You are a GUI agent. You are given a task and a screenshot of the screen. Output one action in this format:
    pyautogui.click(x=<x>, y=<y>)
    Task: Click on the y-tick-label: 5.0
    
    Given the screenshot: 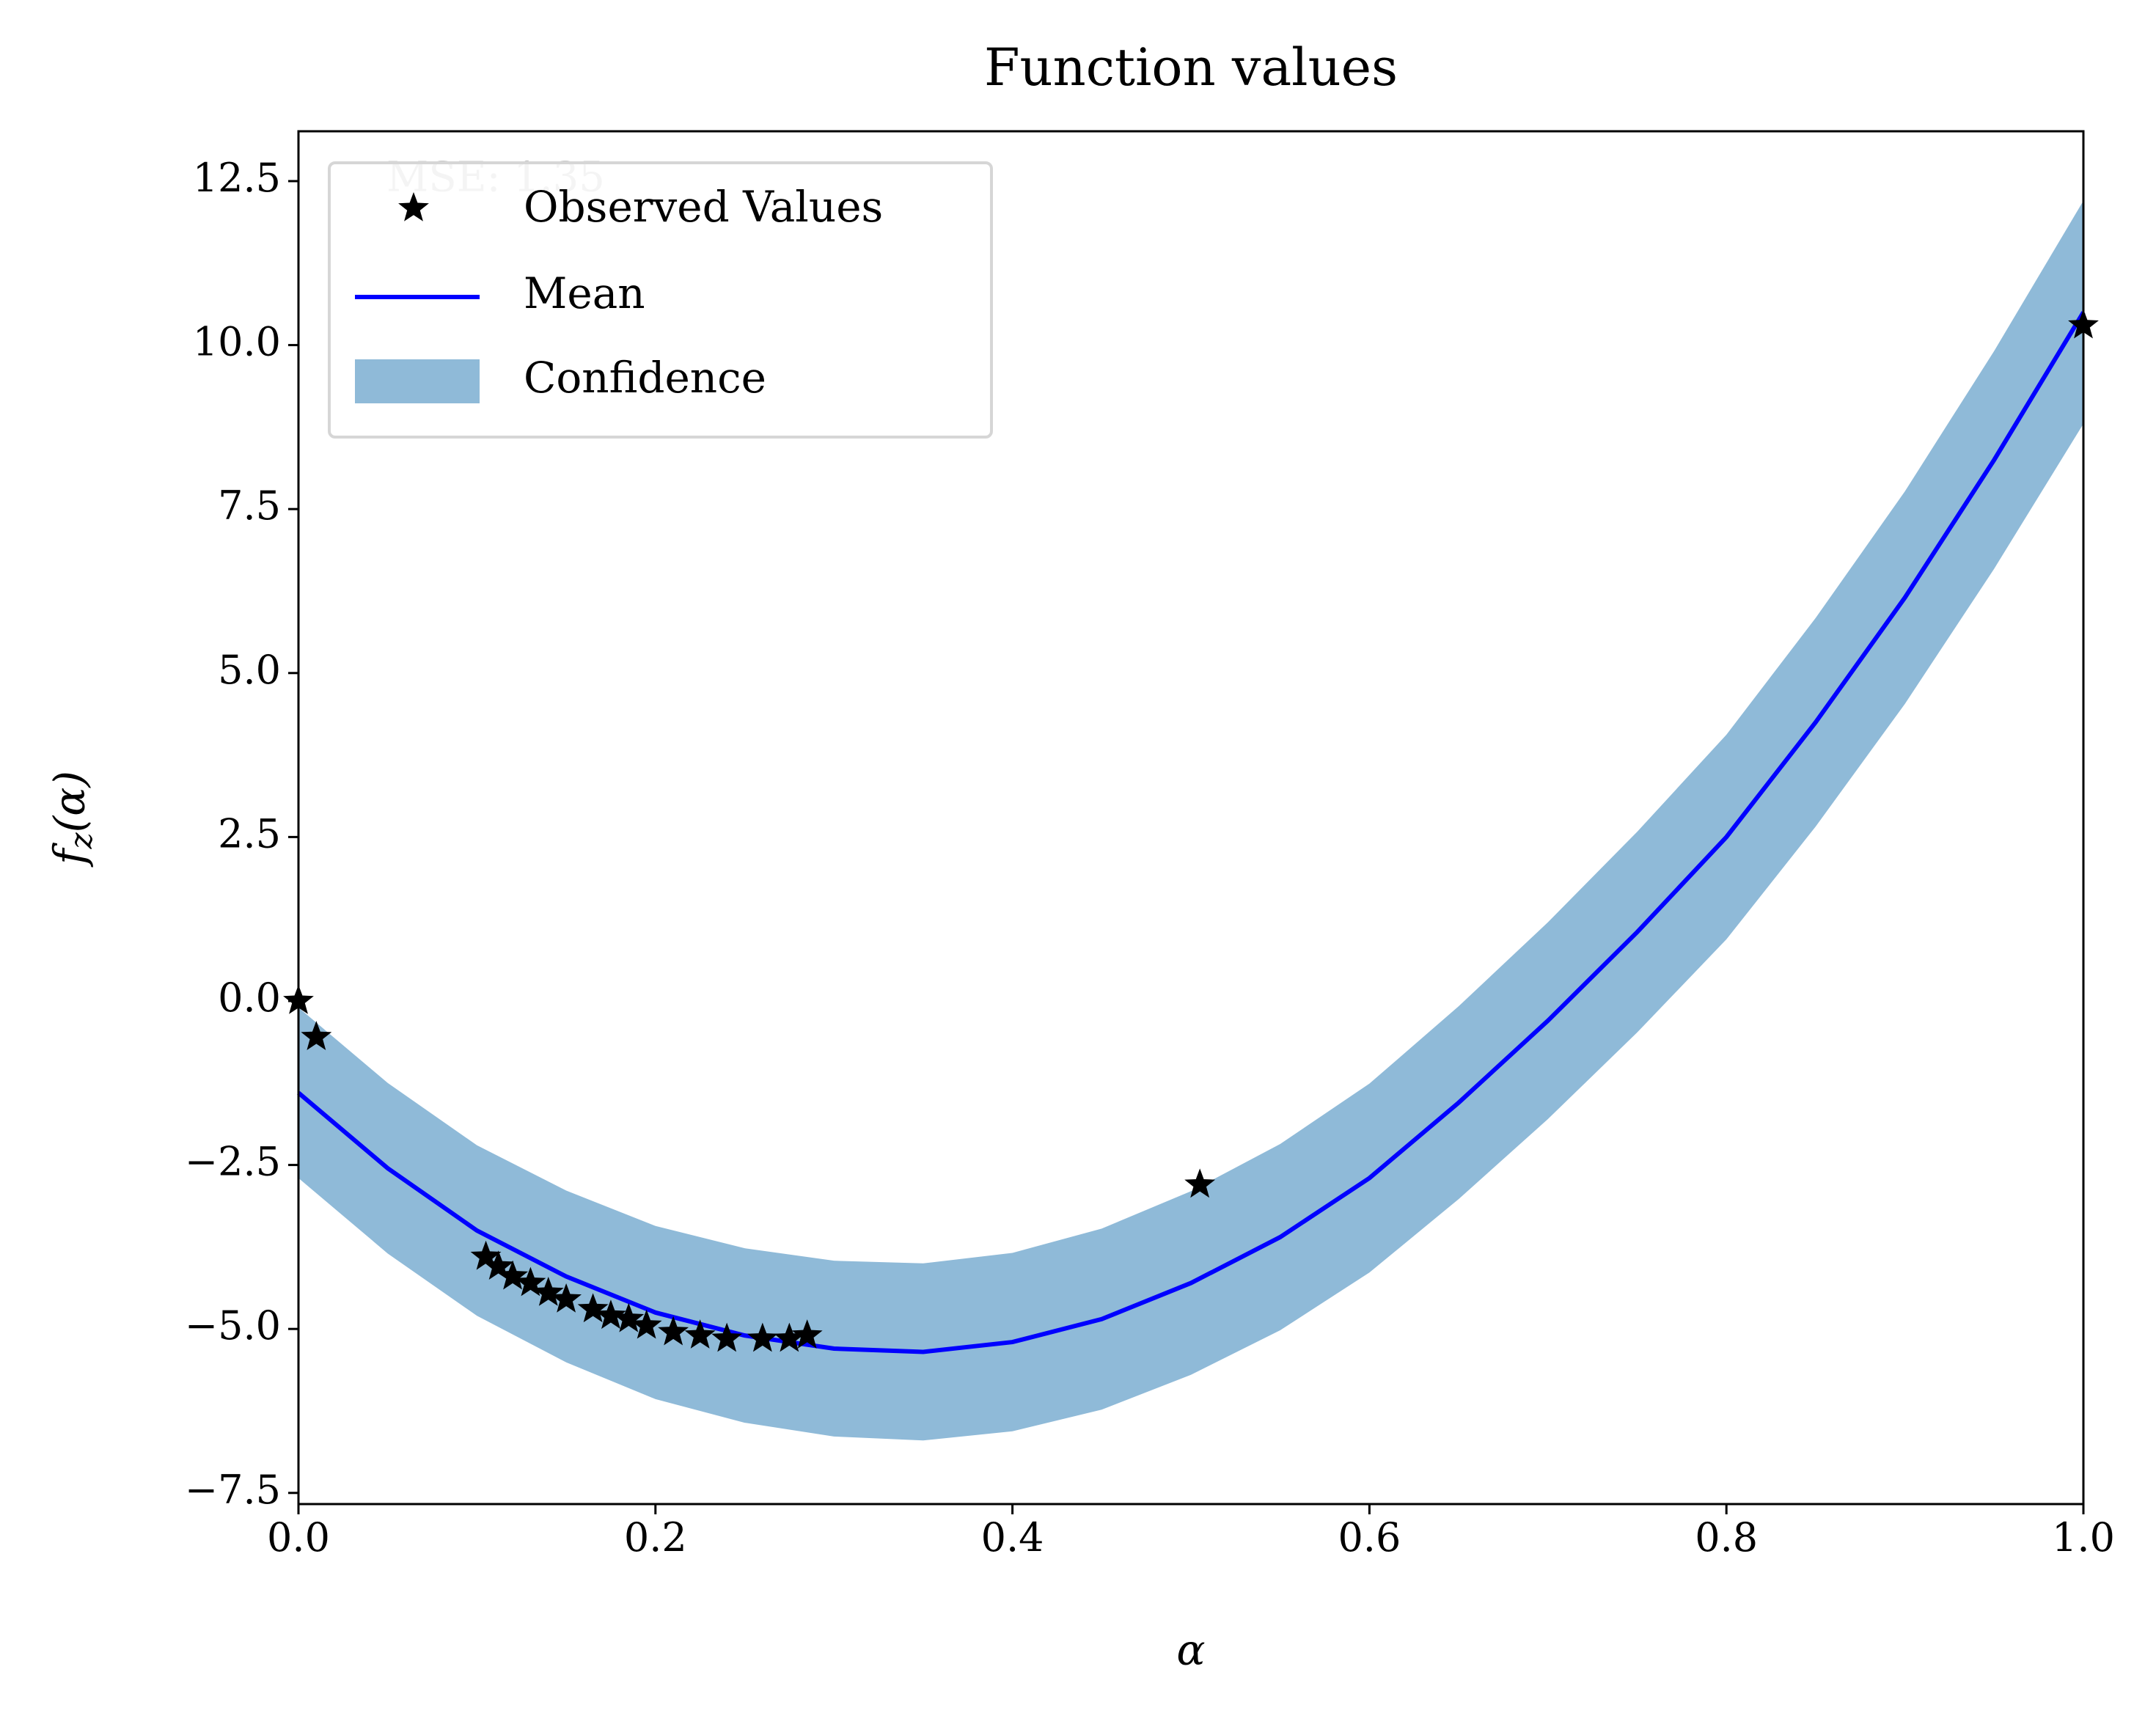 What is the action you would take?
    pyautogui.click(x=249, y=670)
    